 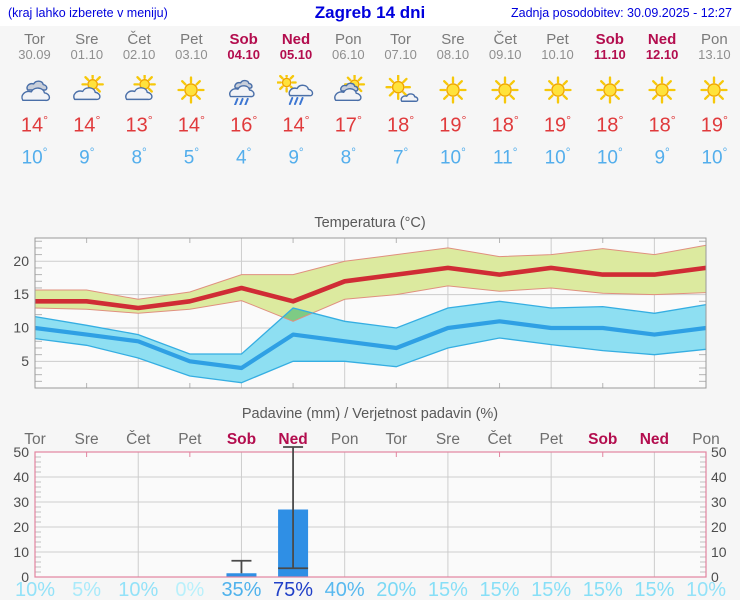 What do you see at coordinates (400, 54) in the screenshot?
I see `day-date-label: 07.10` at bounding box center [400, 54].